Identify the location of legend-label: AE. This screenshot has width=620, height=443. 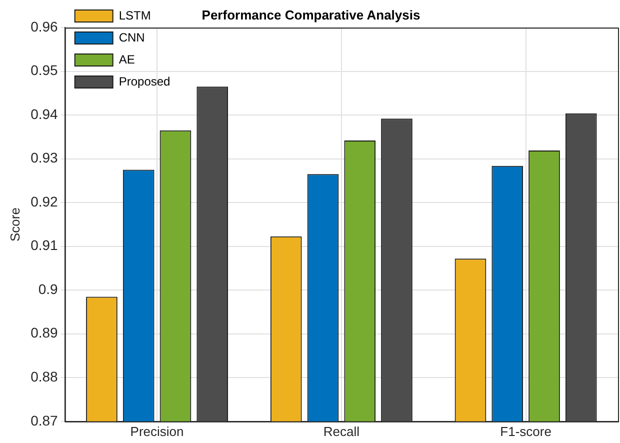
(126, 59).